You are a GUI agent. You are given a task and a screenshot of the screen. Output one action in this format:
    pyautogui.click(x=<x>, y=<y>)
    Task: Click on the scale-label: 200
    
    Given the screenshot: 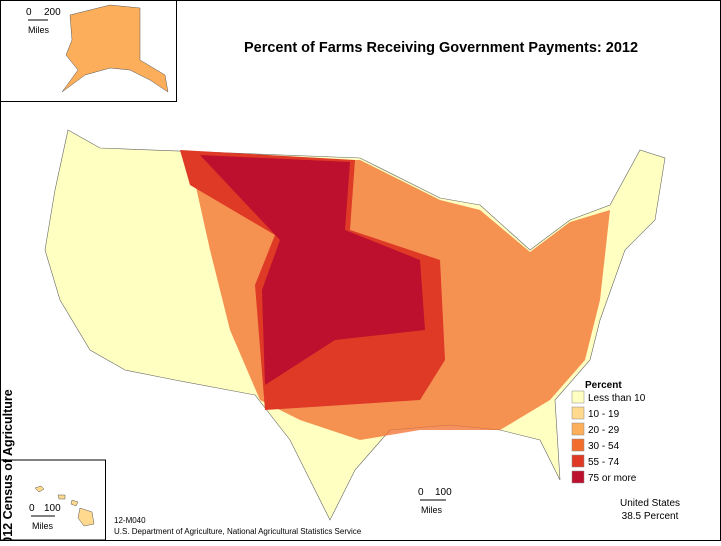 What is the action you would take?
    pyautogui.click(x=52, y=12)
    